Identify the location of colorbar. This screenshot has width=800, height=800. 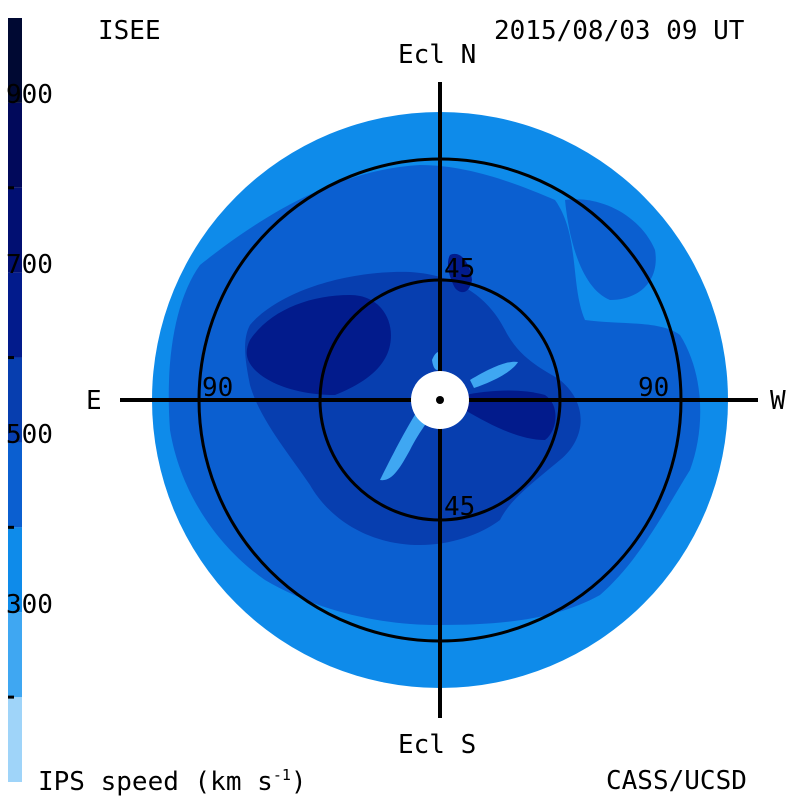
(15, 400).